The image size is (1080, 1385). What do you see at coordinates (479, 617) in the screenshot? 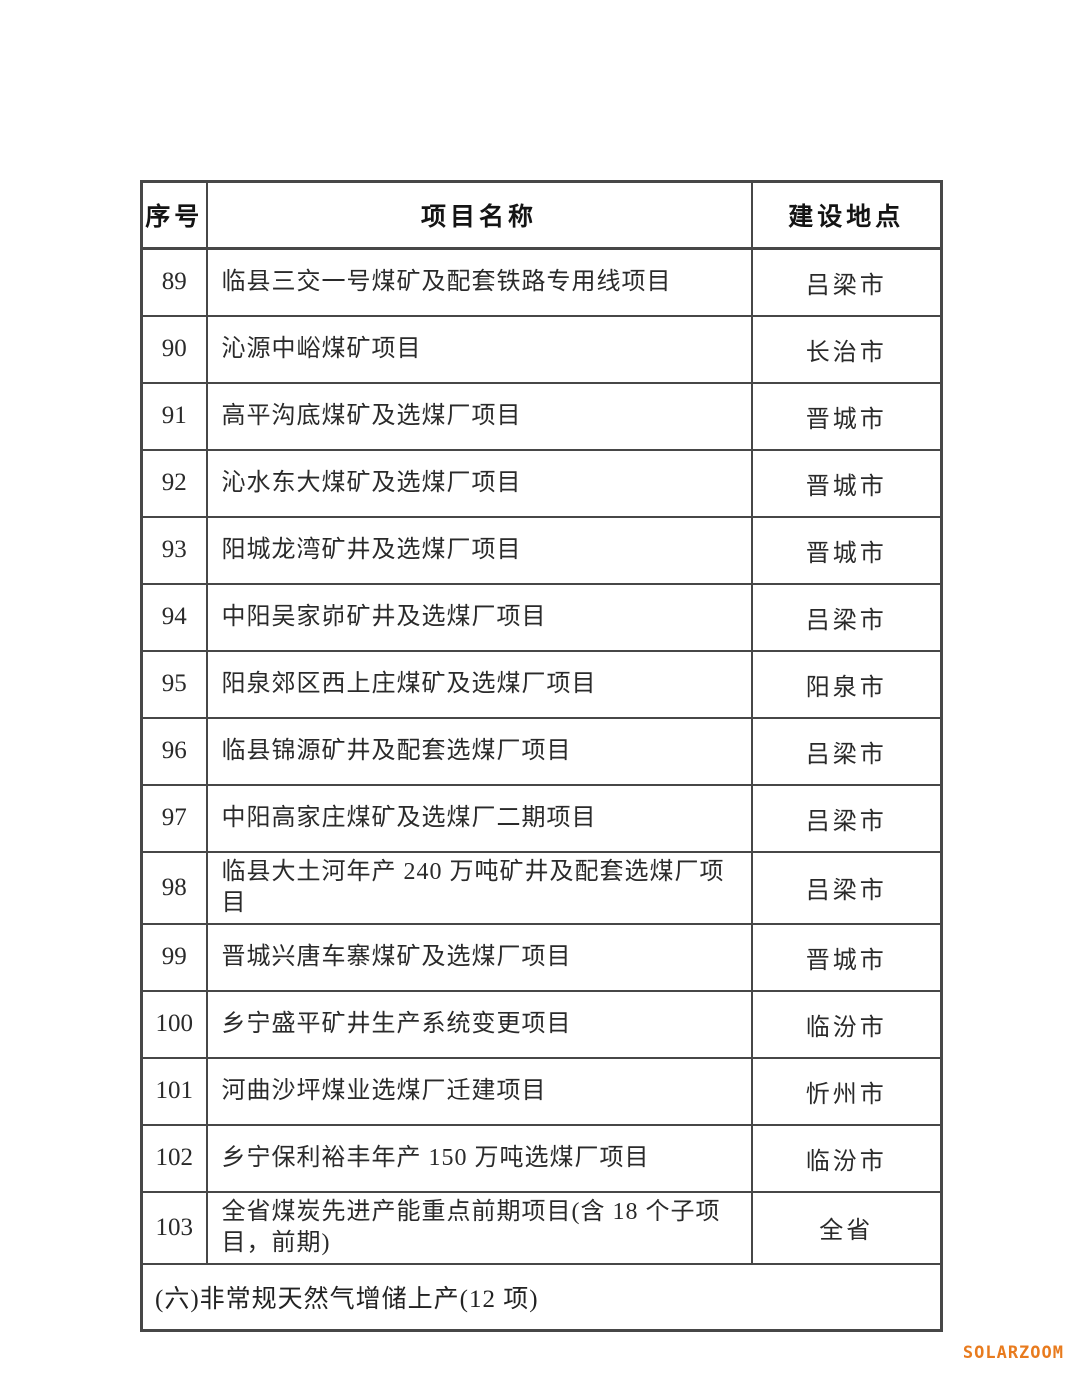
I see `cell-project-name: 中阳吴家峁矿井及选煤厂项目` at bounding box center [479, 617].